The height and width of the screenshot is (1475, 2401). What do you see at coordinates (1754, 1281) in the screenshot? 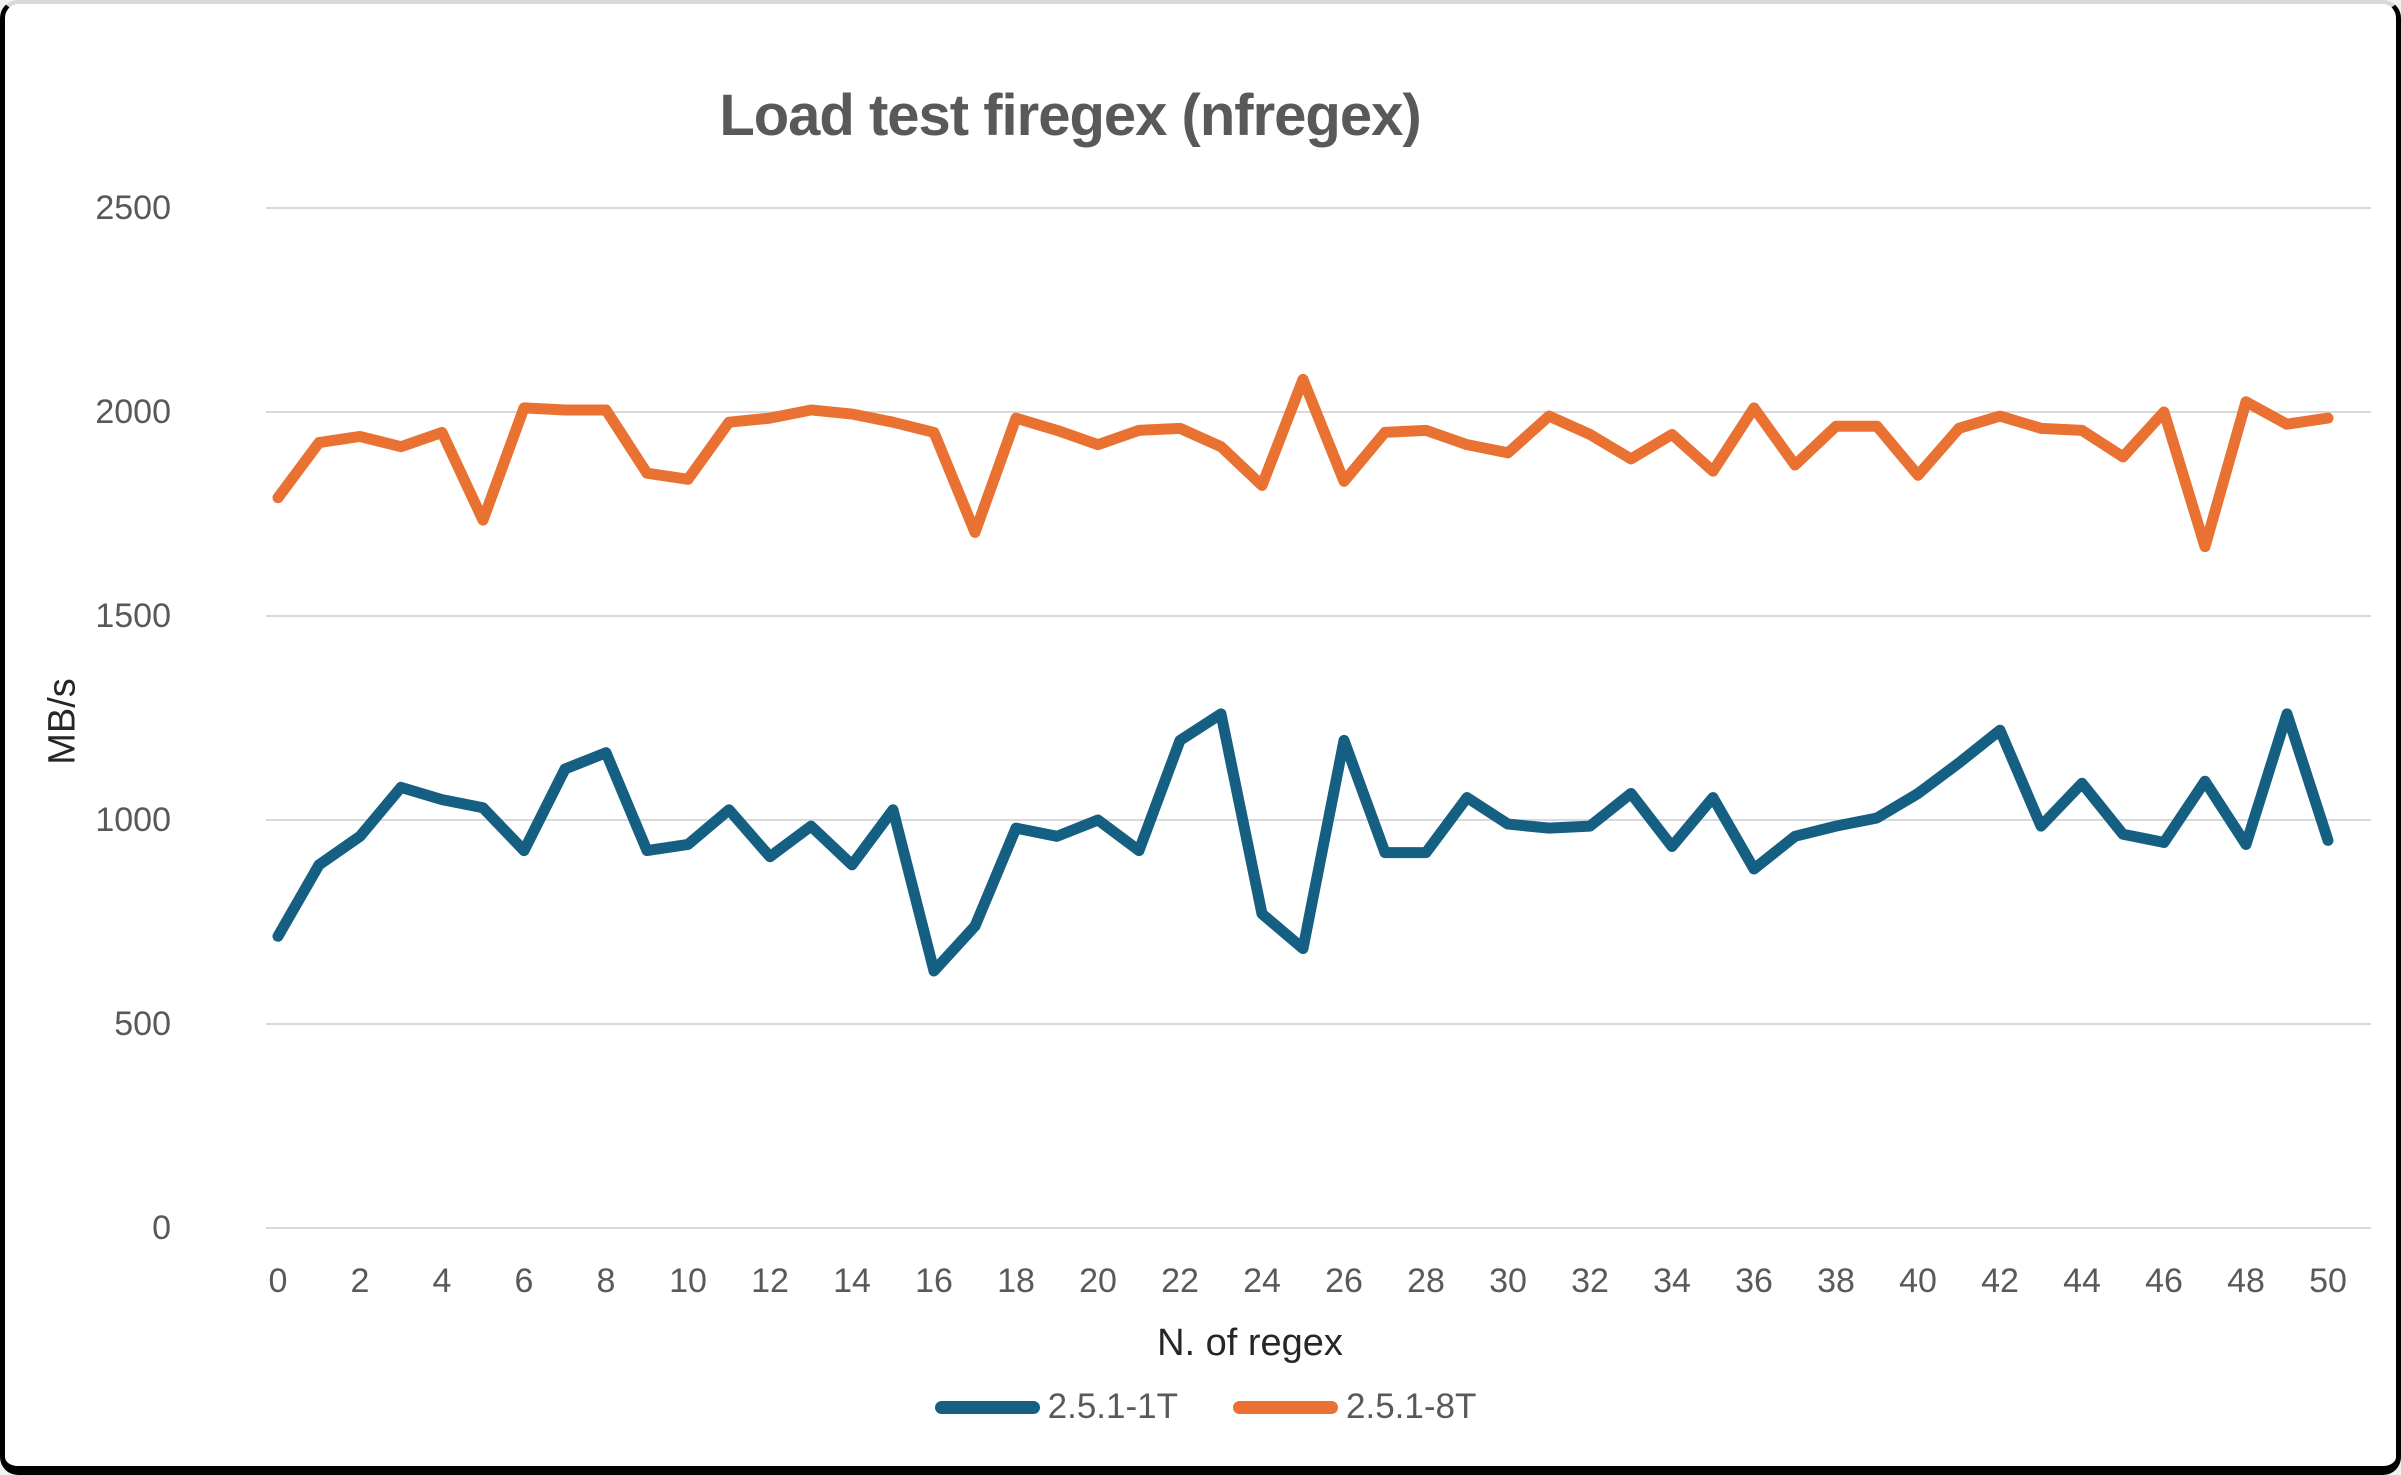
I see `x-tick-label-36: 36` at bounding box center [1754, 1281].